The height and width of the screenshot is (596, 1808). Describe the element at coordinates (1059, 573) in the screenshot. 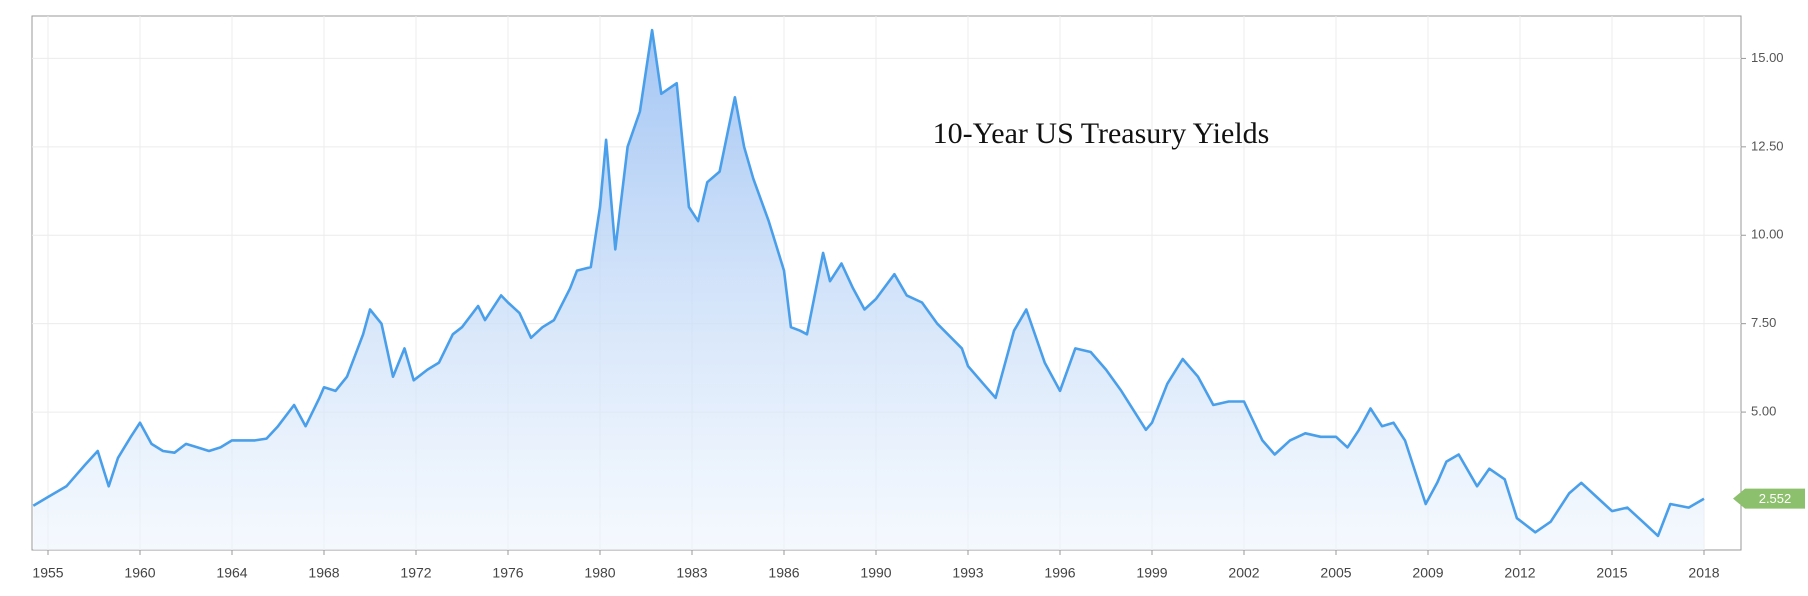

I see `x-tick-label: 1996` at that location.